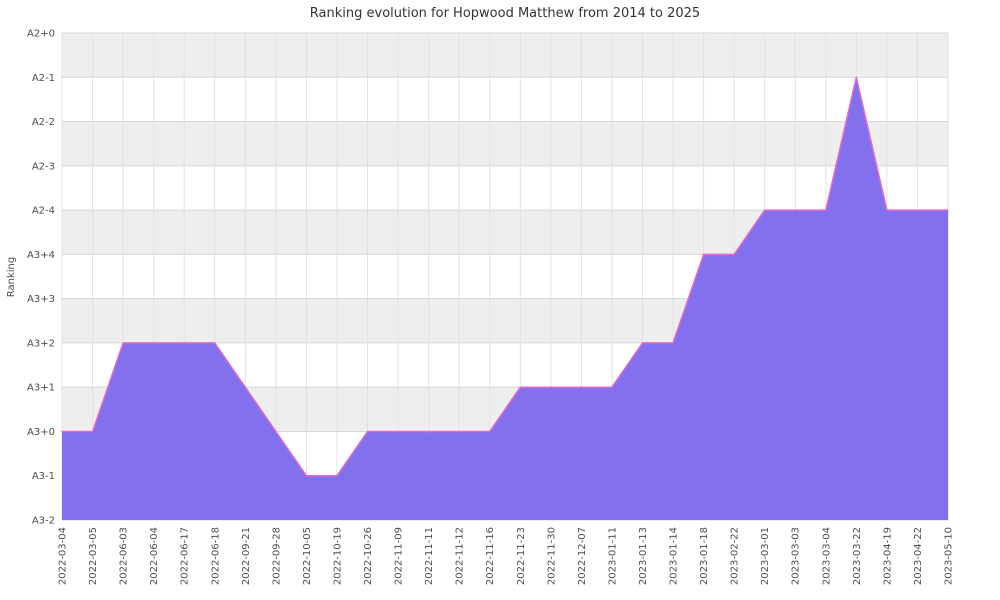  What do you see at coordinates (826, 556) in the screenshot?
I see `x-tick-label: 2023-03-04` at bounding box center [826, 556].